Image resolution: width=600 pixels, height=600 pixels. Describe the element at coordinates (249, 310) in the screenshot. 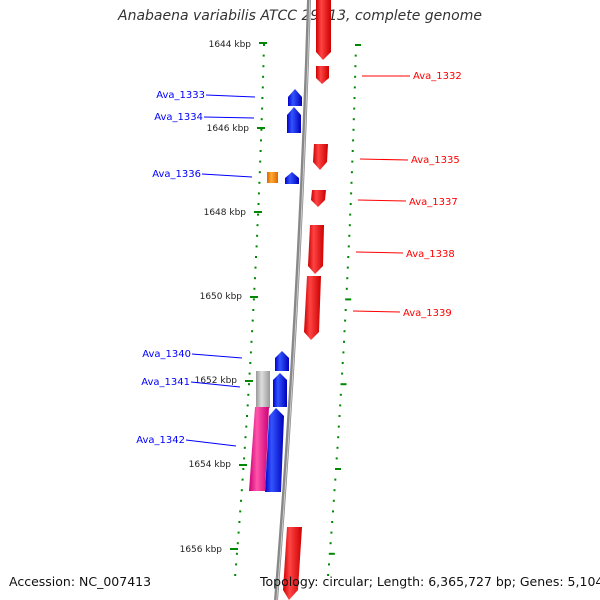

I see `tick-dots-left` at that location.